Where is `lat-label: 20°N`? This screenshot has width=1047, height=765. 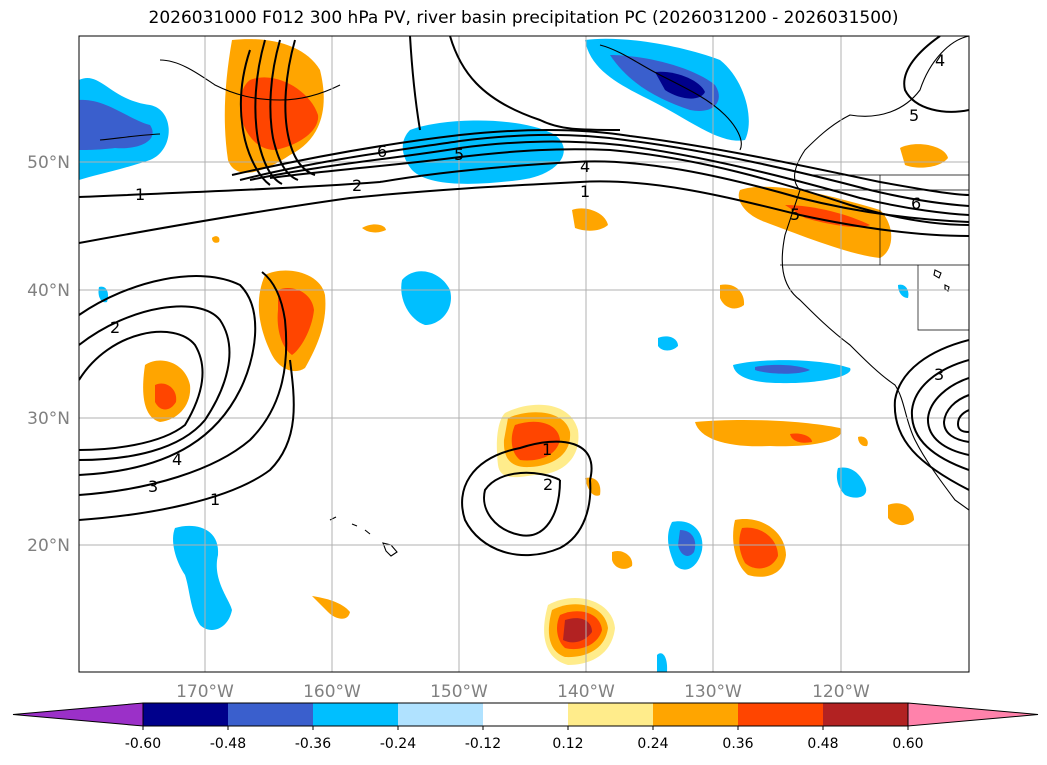 lat-label: 20°N is located at coordinates (48, 546).